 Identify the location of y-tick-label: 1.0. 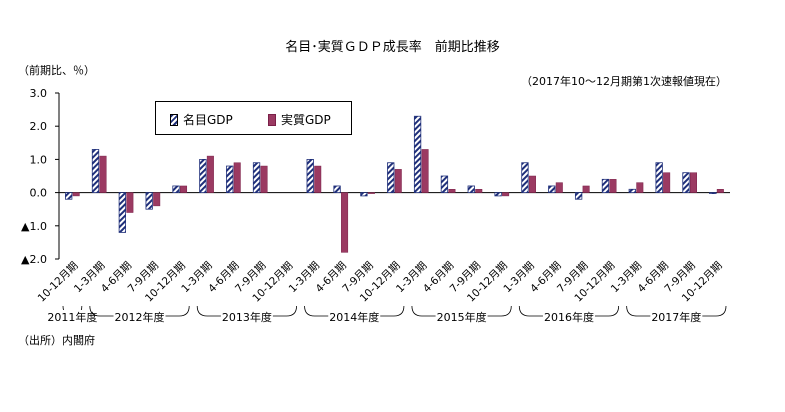
(39, 159).